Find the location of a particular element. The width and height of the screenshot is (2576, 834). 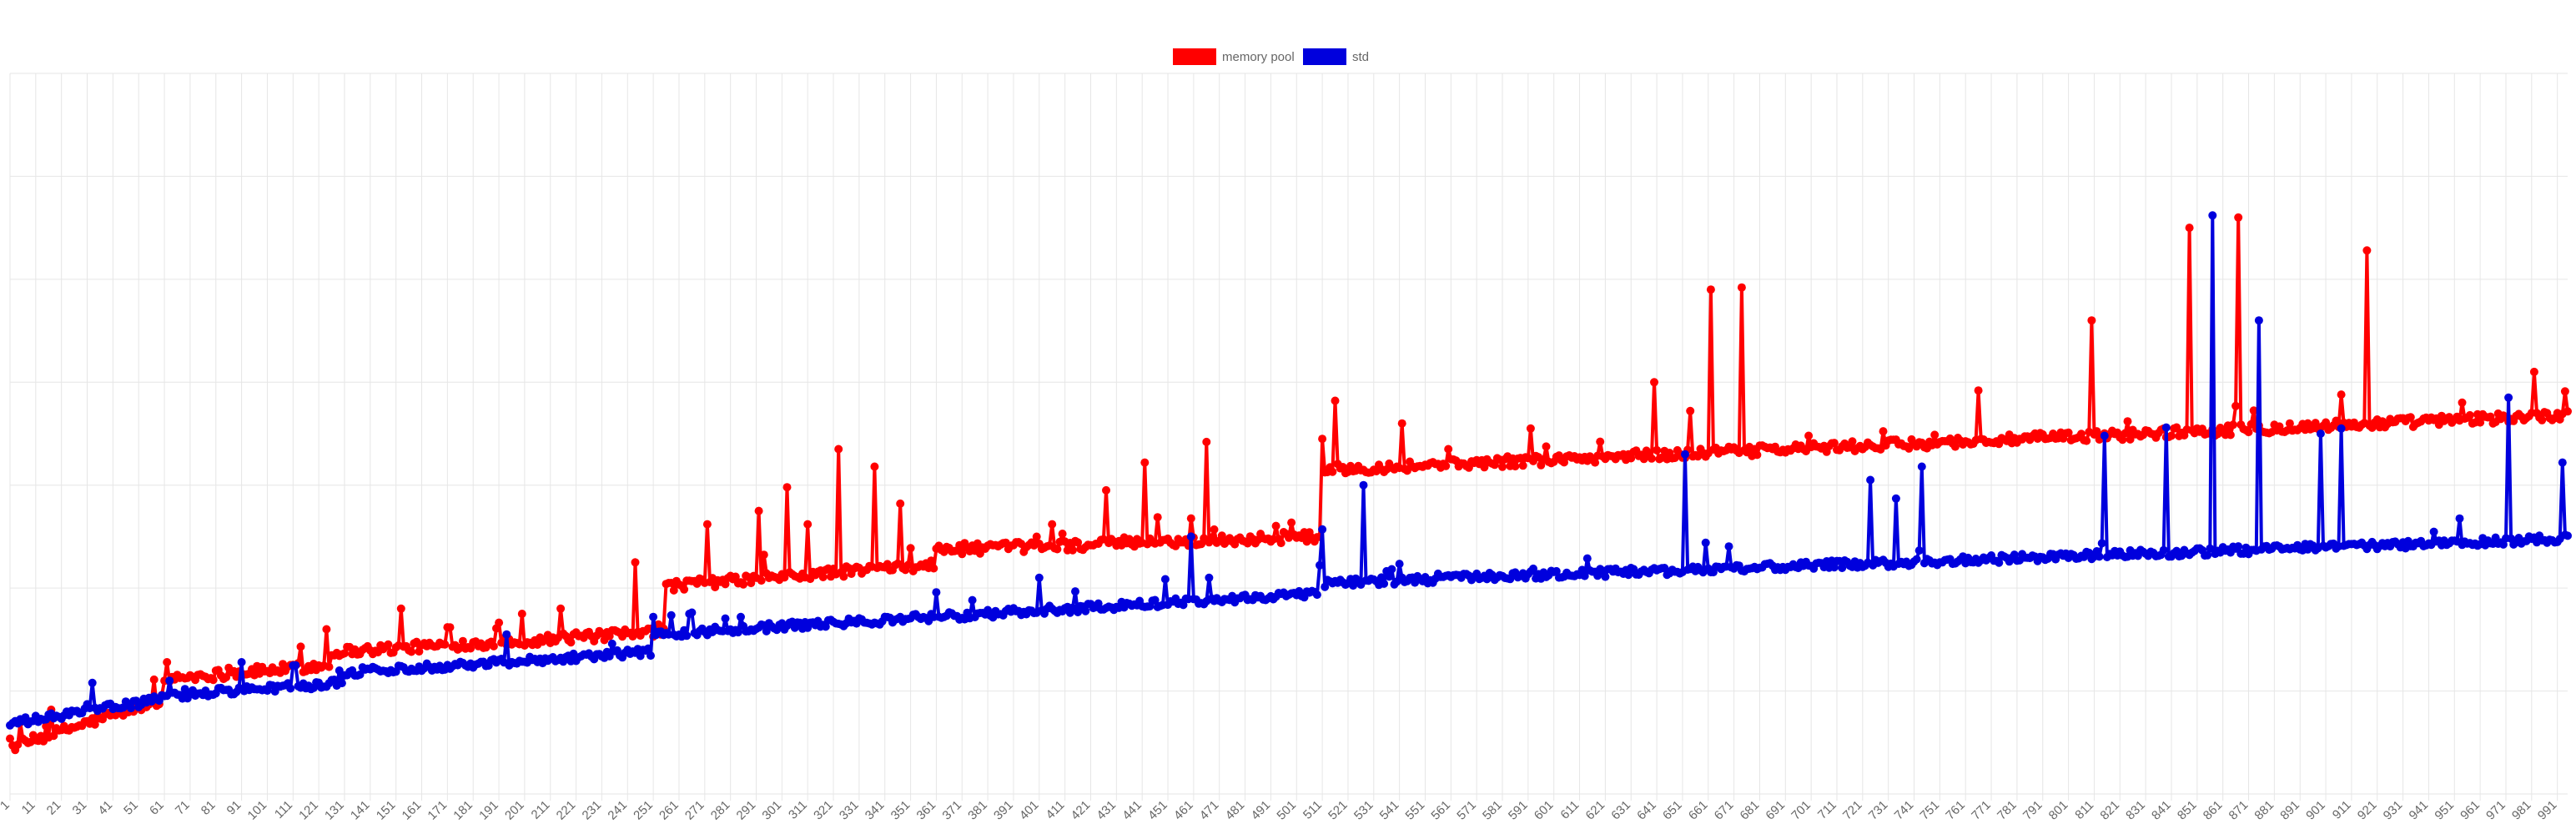

x-tick-label: 1 is located at coordinates (6, 806).